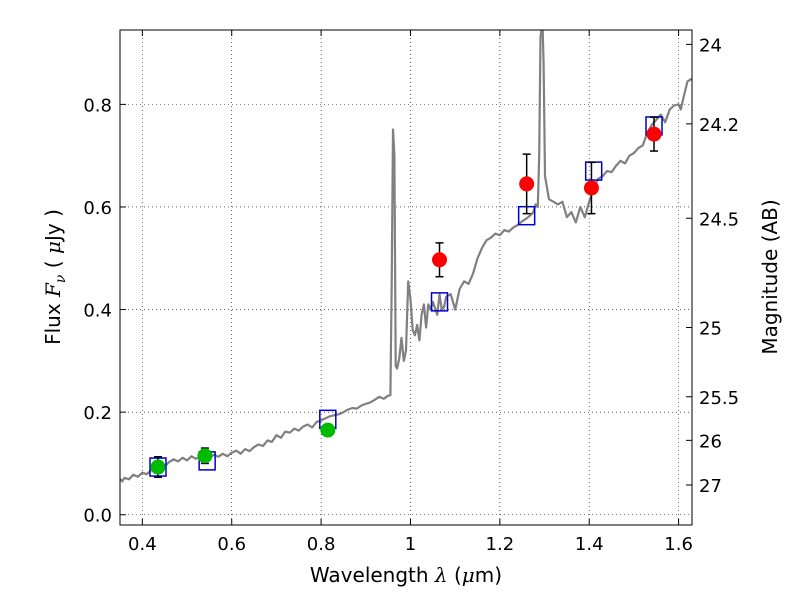  What do you see at coordinates (406, 575) in the screenshot?
I see `x-axis-title: Wavelength λ (μm)` at bounding box center [406, 575].